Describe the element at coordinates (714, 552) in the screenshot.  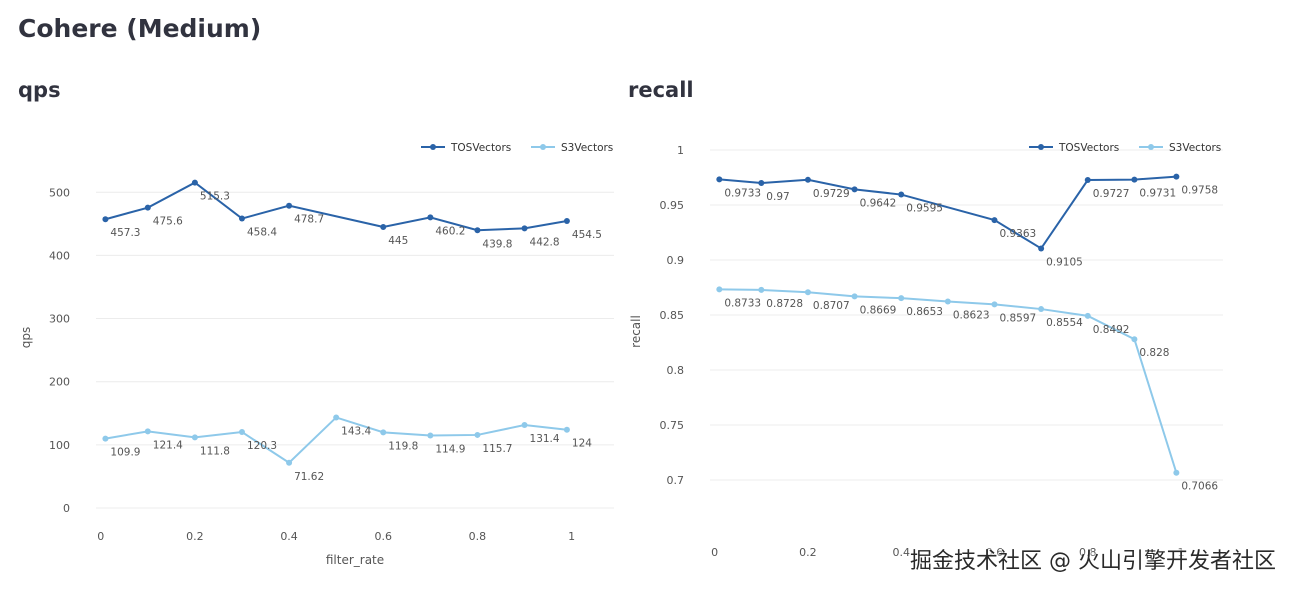
I see `recall-xtick-label: 0` at that location.